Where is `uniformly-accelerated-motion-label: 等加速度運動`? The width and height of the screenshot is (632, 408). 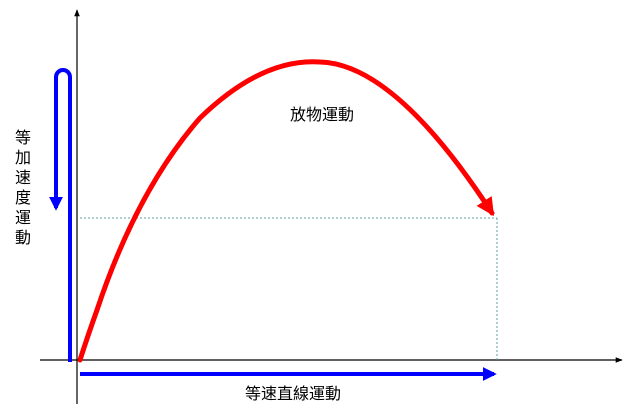
uniformly-accelerated-motion-label: 等加速度運動 is located at coordinates (22, 187).